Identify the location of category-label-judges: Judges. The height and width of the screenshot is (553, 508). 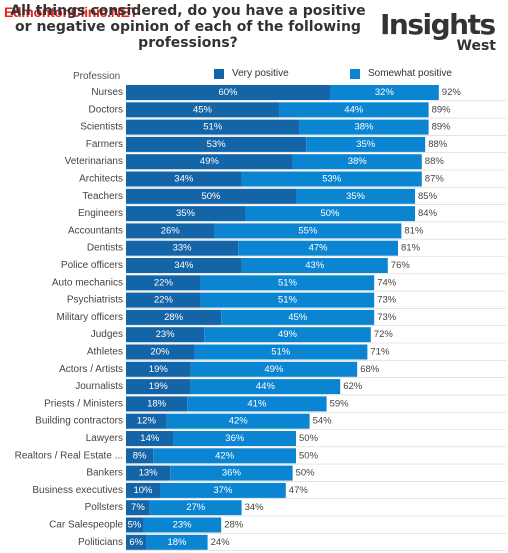
(107, 334).